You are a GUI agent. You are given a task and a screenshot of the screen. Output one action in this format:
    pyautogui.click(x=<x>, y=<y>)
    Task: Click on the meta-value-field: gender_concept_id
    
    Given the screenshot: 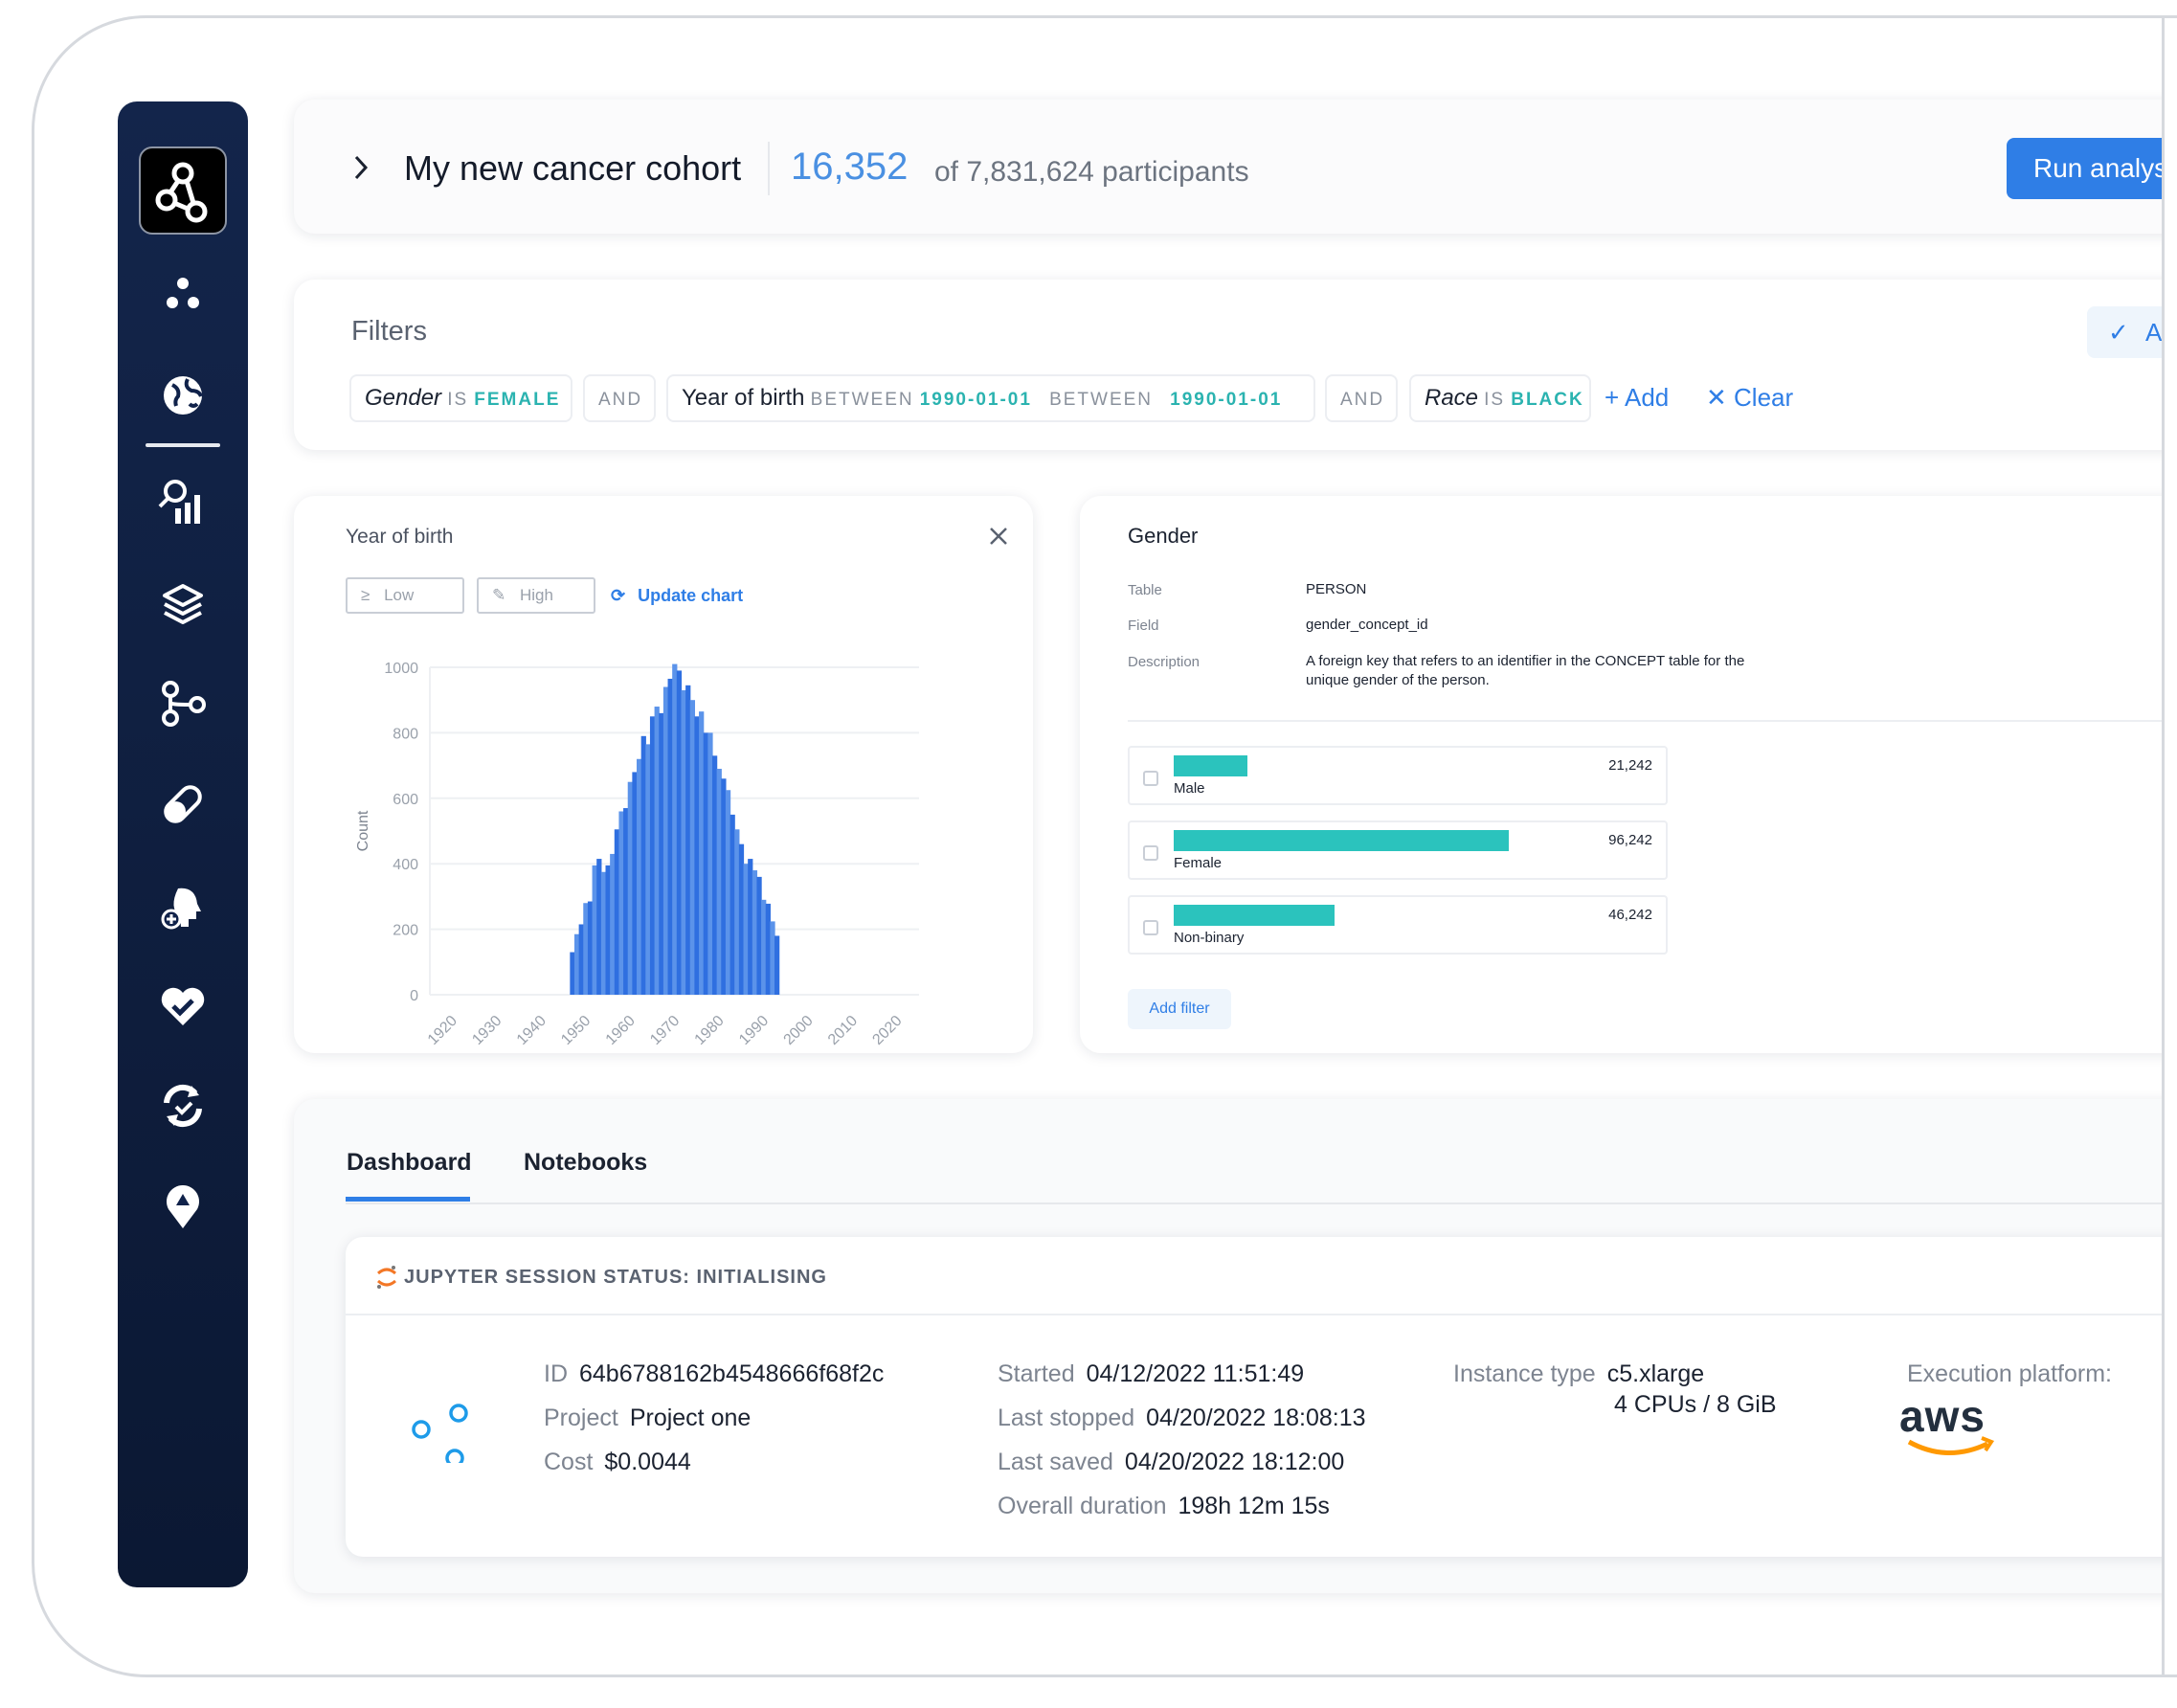 What is the action you would take?
    pyautogui.click(x=1367, y=625)
    